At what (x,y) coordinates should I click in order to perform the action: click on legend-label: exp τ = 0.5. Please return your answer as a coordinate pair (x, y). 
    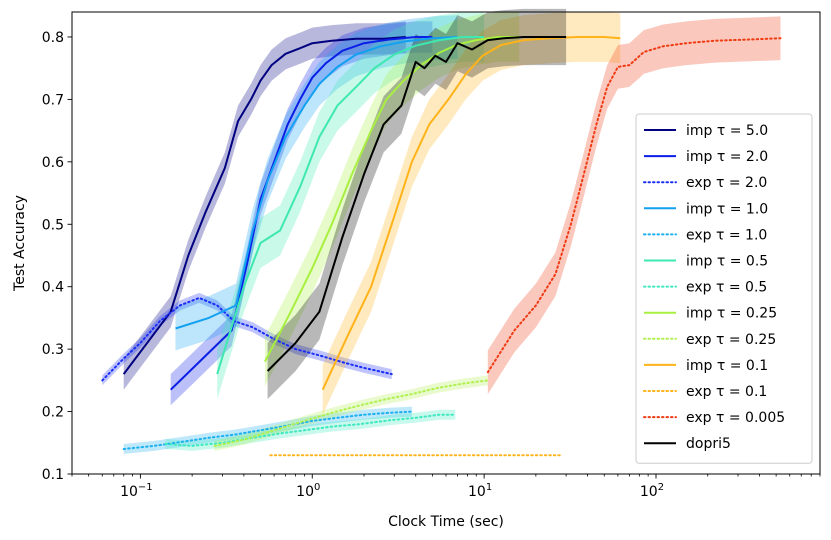
    Looking at the image, I should click on (726, 288).